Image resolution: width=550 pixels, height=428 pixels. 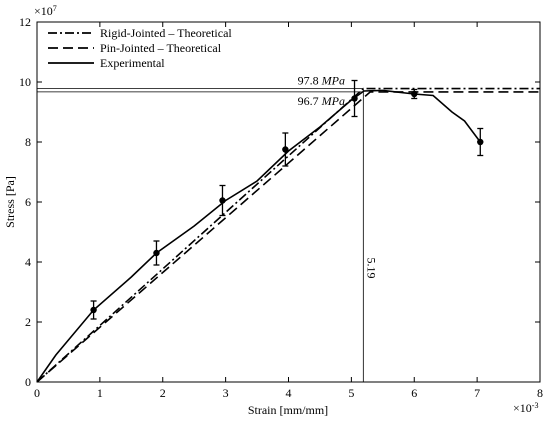 I want to click on x-multiplier: ×10⁻³, so click(x=525, y=408).